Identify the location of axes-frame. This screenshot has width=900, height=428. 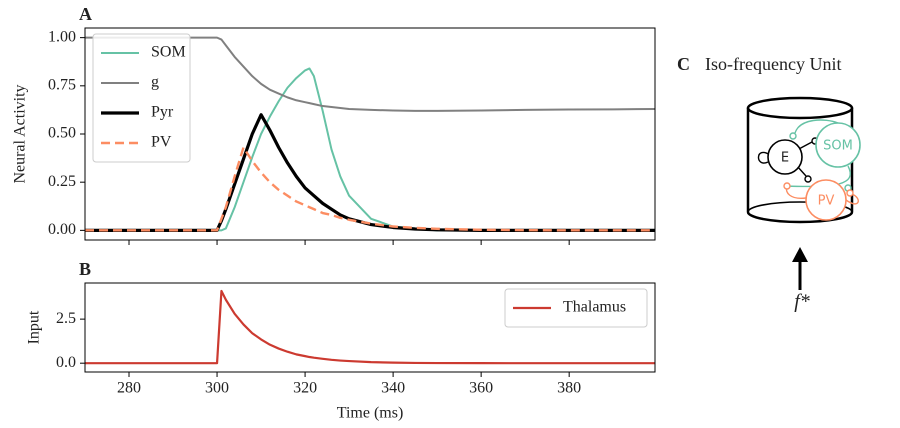
(370, 327).